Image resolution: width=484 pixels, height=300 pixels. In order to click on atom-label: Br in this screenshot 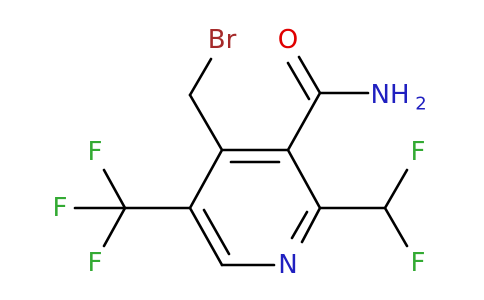, I will do `click(222, 40)`.